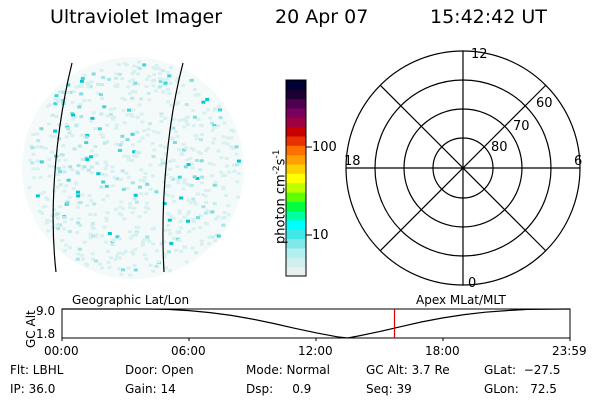  Describe the element at coordinates (136, 17) in the screenshot. I see `instrument-title: Ultraviolet Imager` at that location.